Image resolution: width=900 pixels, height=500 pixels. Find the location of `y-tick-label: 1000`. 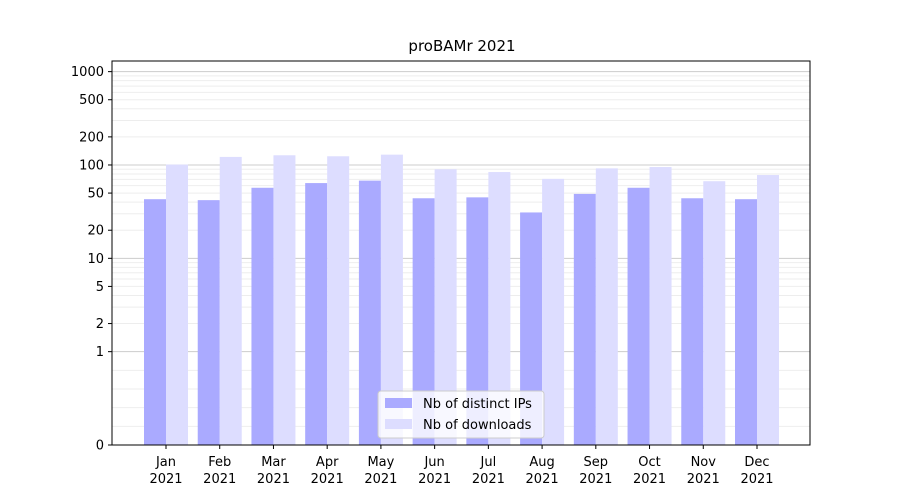

y-tick-label: 1000 is located at coordinates (87, 72).